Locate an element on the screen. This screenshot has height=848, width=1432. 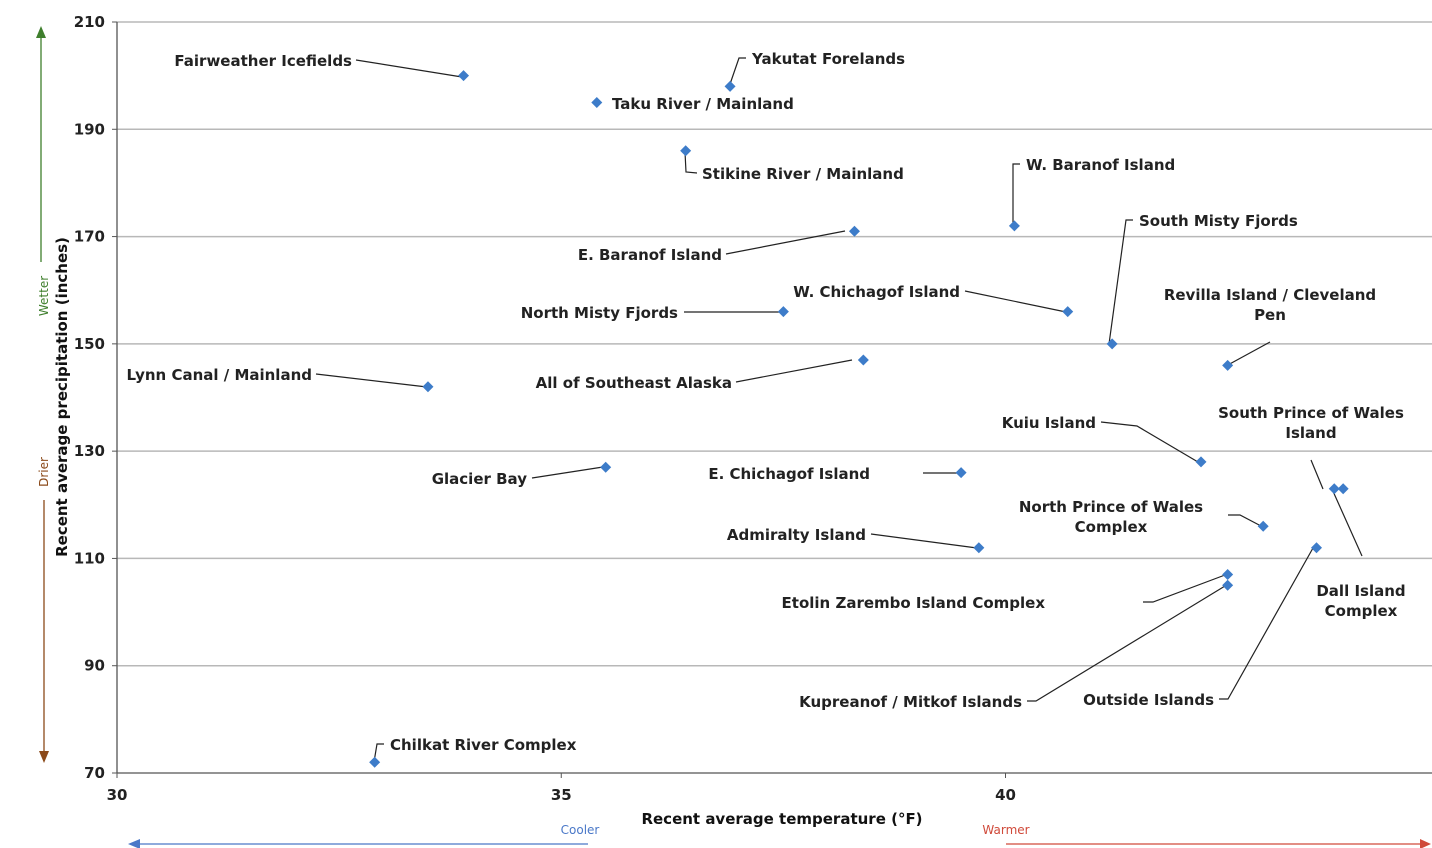
point-label: North Misty Fjords is located at coordinates (599, 313).